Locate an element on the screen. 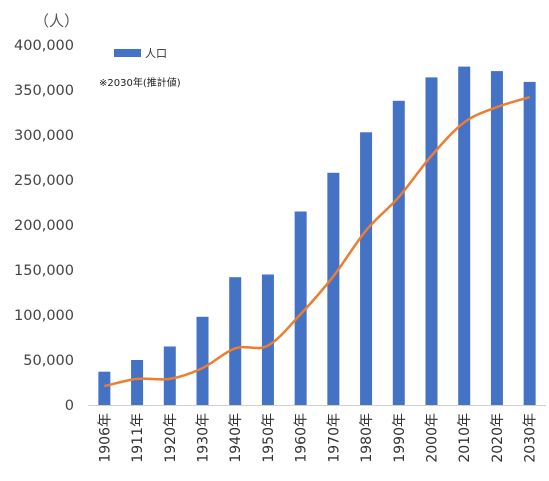  x-tick-label: 2020年 is located at coordinates (498, 438).